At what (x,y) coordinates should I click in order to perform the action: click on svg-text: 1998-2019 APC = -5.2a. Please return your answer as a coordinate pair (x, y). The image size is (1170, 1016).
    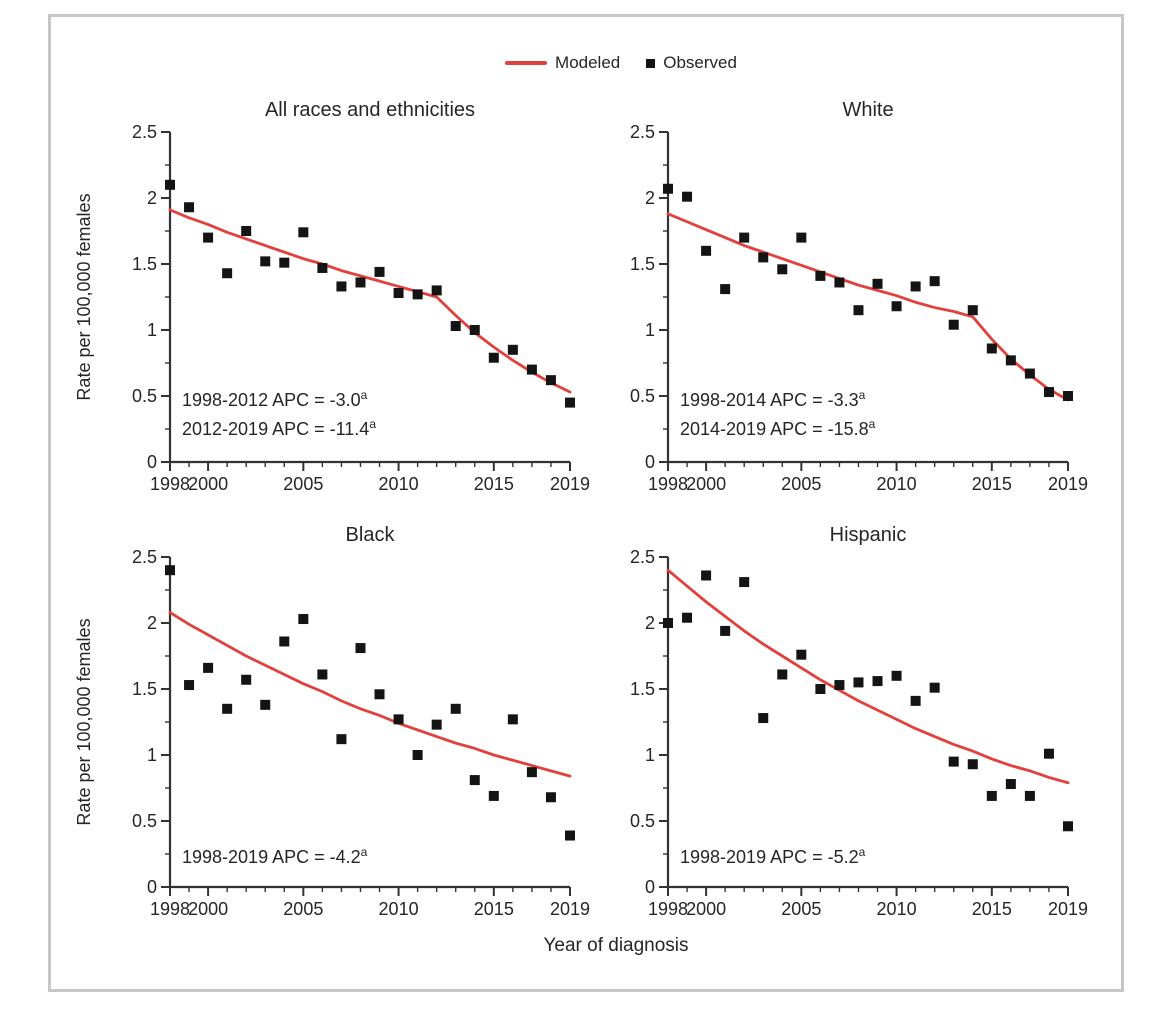
    Looking at the image, I should click on (773, 856).